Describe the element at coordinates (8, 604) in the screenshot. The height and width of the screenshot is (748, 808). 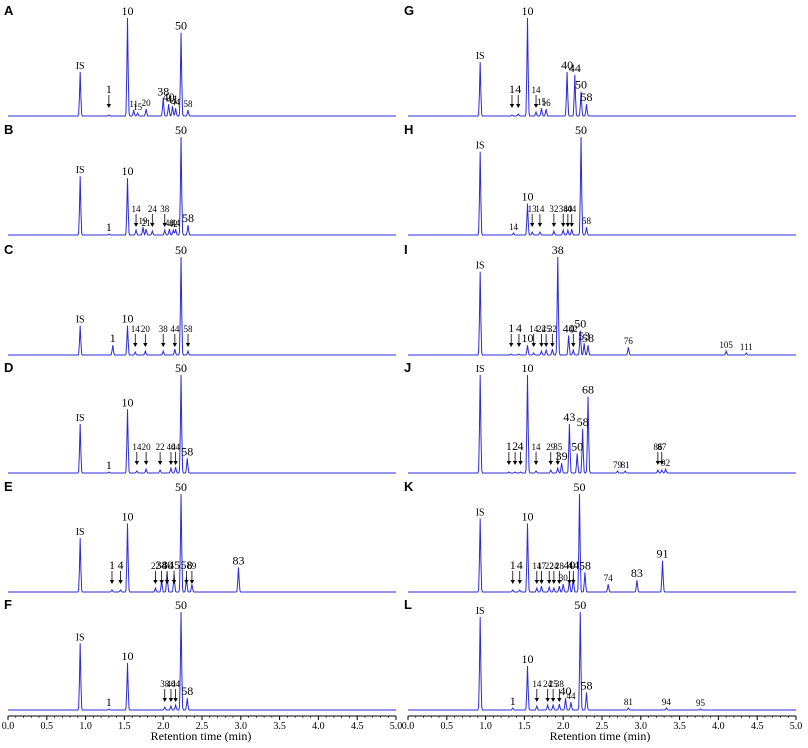
I see `panel-letter: F` at that location.